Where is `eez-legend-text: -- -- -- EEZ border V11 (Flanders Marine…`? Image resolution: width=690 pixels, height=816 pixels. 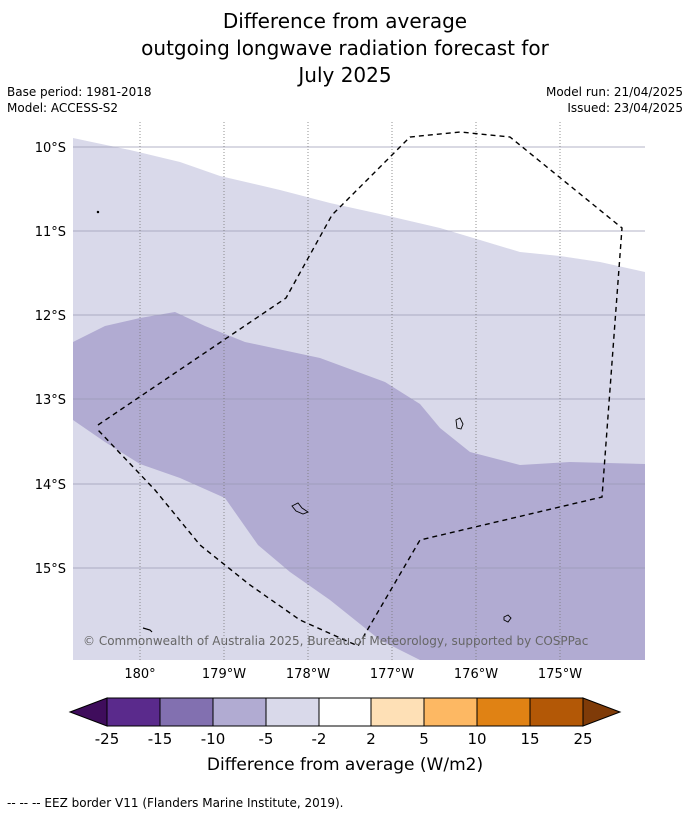
eez-legend-text: -- -- -- EEZ border V11 (Flanders Marine… is located at coordinates (175, 803).